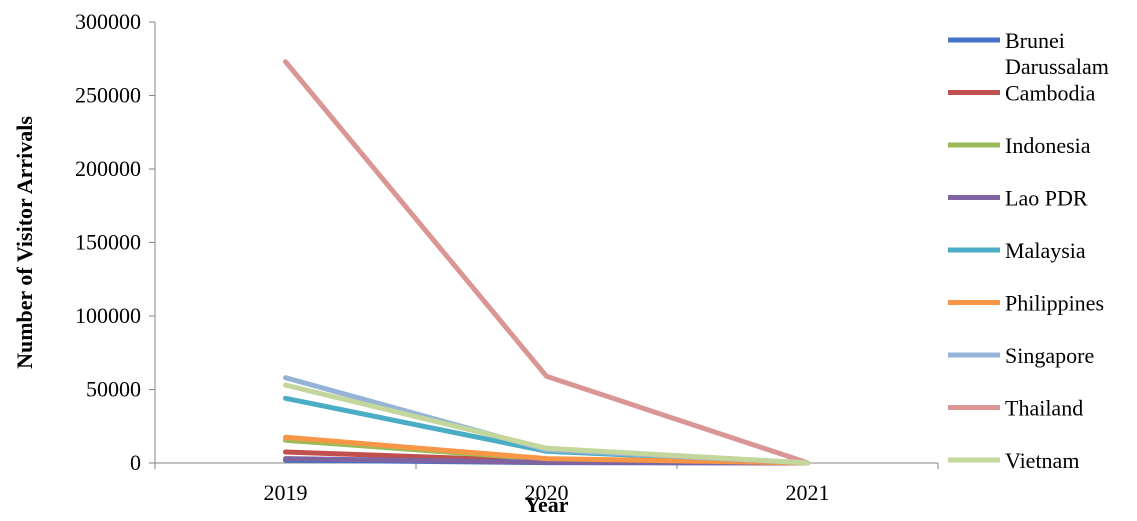 Image resolution: width=1137 pixels, height=521 pixels. What do you see at coordinates (1046, 198) in the screenshot?
I see `legend-label-lao-pdr: Lao PDR` at bounding box center [1046, 198].